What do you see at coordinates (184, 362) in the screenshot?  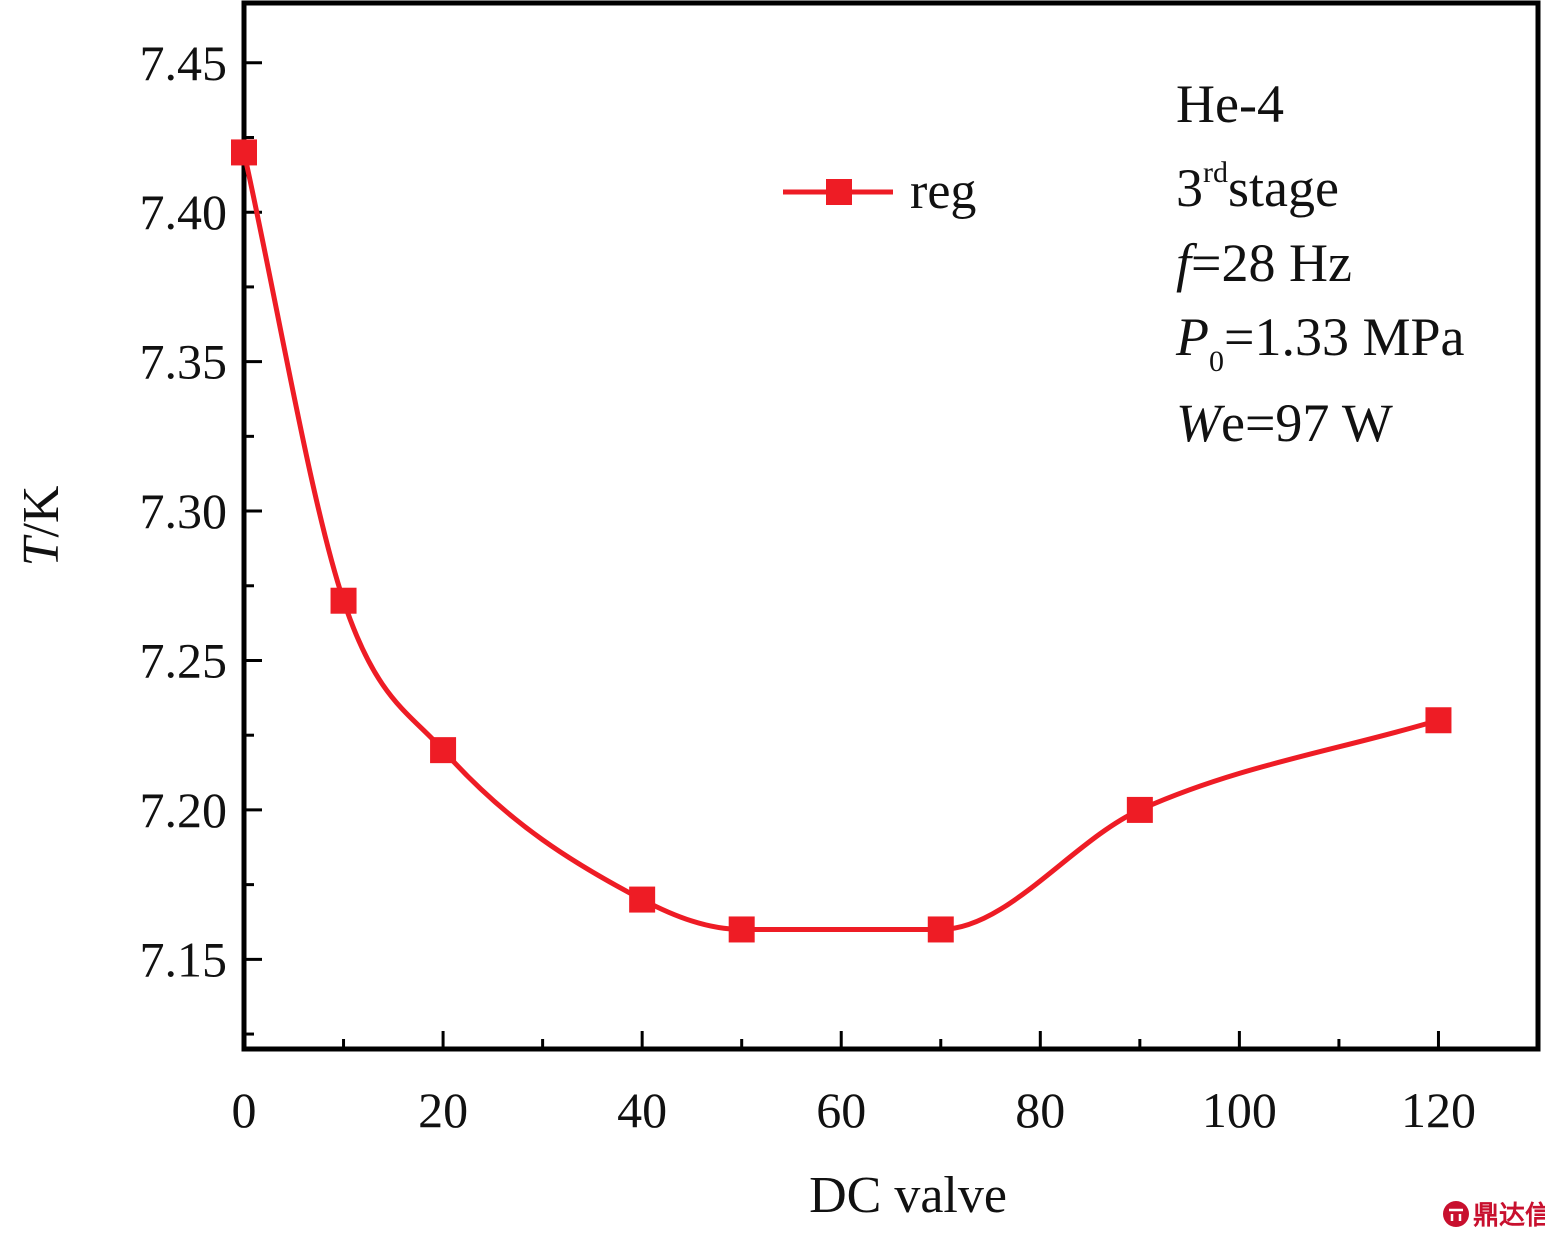 I see `y-tick-label: 7.35` at bounding box center [184, 362].